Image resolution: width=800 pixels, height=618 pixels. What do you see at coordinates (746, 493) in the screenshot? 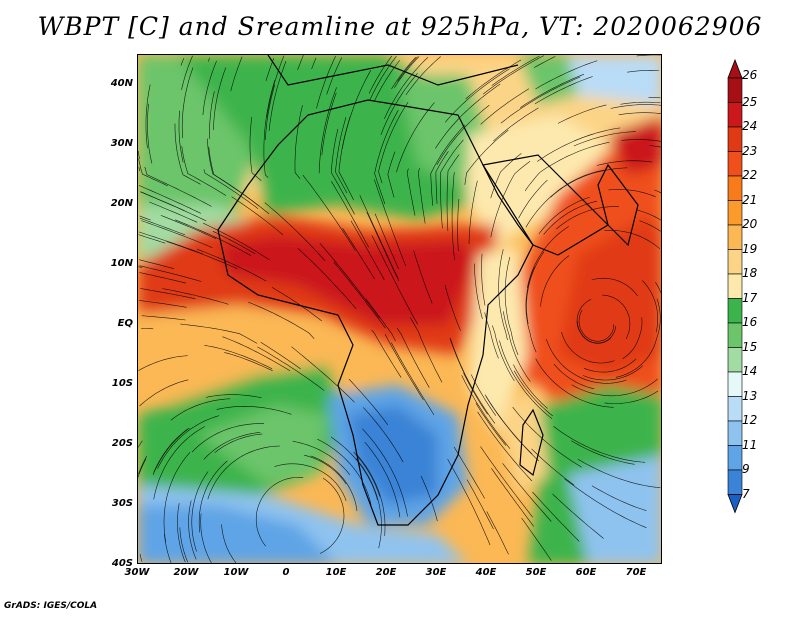
I see `colorbar-label: 7` at bounding box center [746, 493].